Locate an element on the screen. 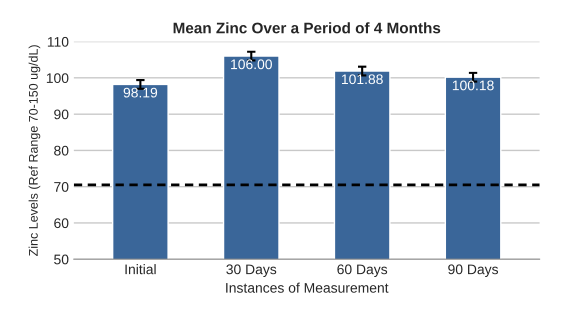 The height and width of the screenshot is (320, 568). x-tick-label: 90 Days is located at coordinates (473, 271).